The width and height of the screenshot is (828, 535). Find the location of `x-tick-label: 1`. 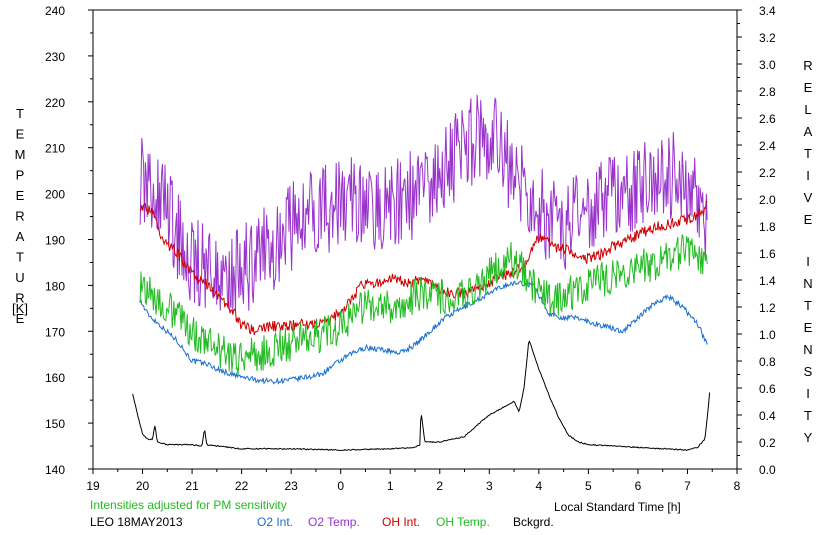

x-tick-label: 1 is located at coordinates (390, 486).